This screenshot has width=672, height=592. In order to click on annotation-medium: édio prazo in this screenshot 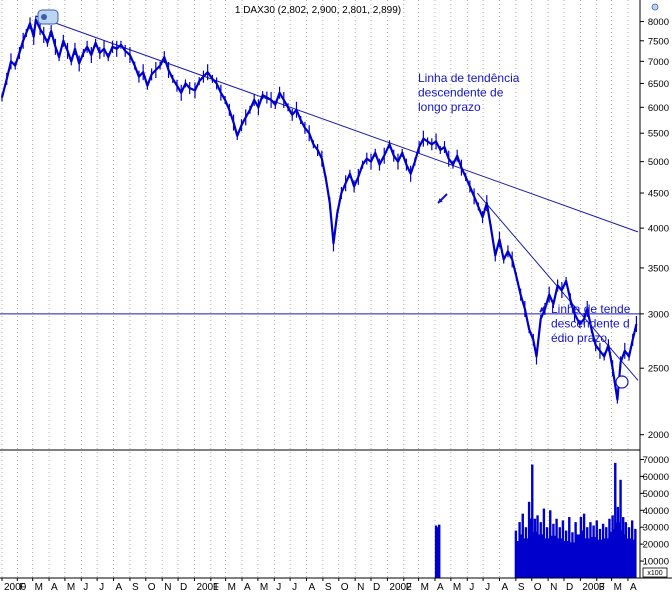, I will do `click(579, 338)`.